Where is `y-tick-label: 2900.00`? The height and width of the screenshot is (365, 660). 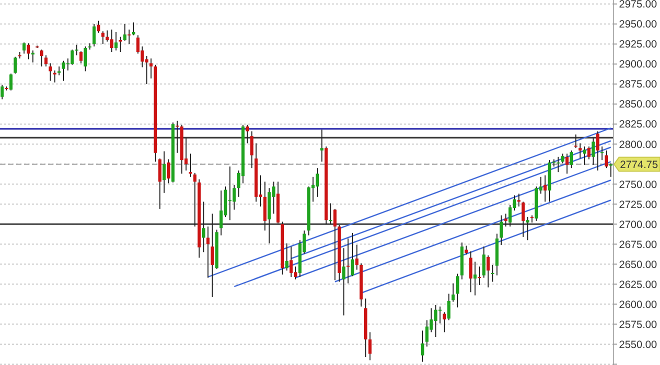
y-tick-label: 2900.00 is located at coordinates (638, 64).